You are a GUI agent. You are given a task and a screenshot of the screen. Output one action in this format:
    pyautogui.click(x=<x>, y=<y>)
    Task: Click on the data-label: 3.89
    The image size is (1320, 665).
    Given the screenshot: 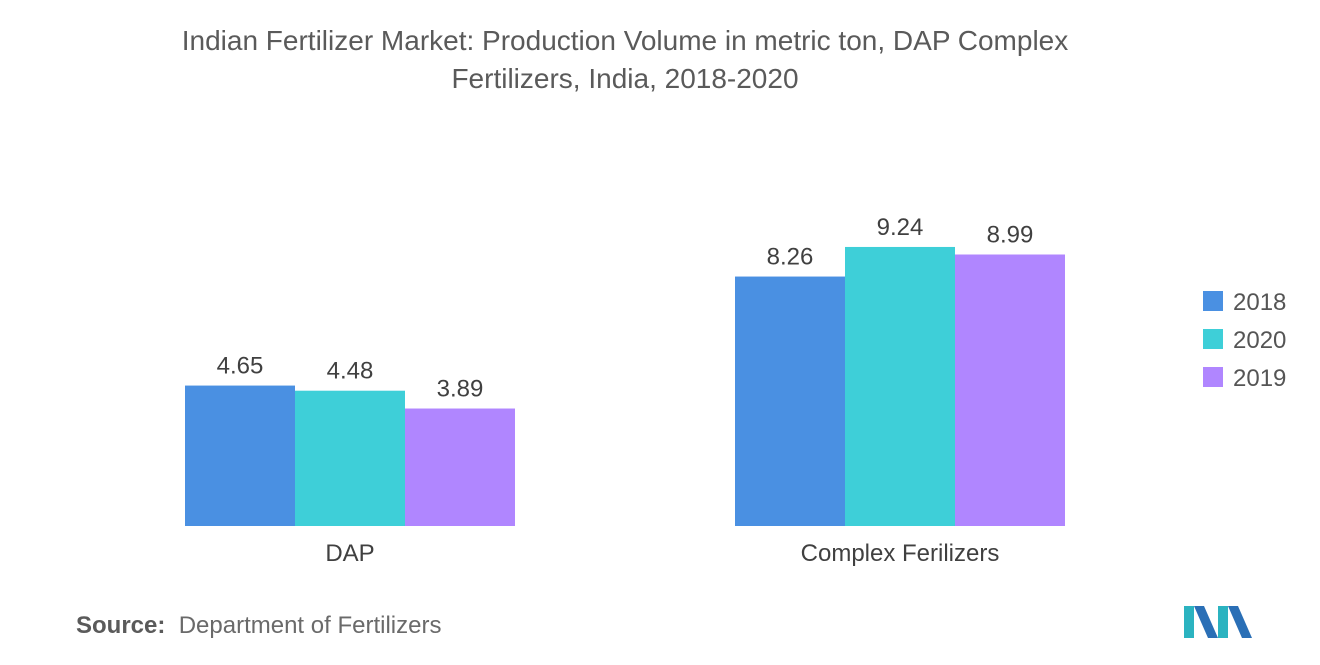 What is the action you would take?
    pyautogui.click(x=460, y=389)
    